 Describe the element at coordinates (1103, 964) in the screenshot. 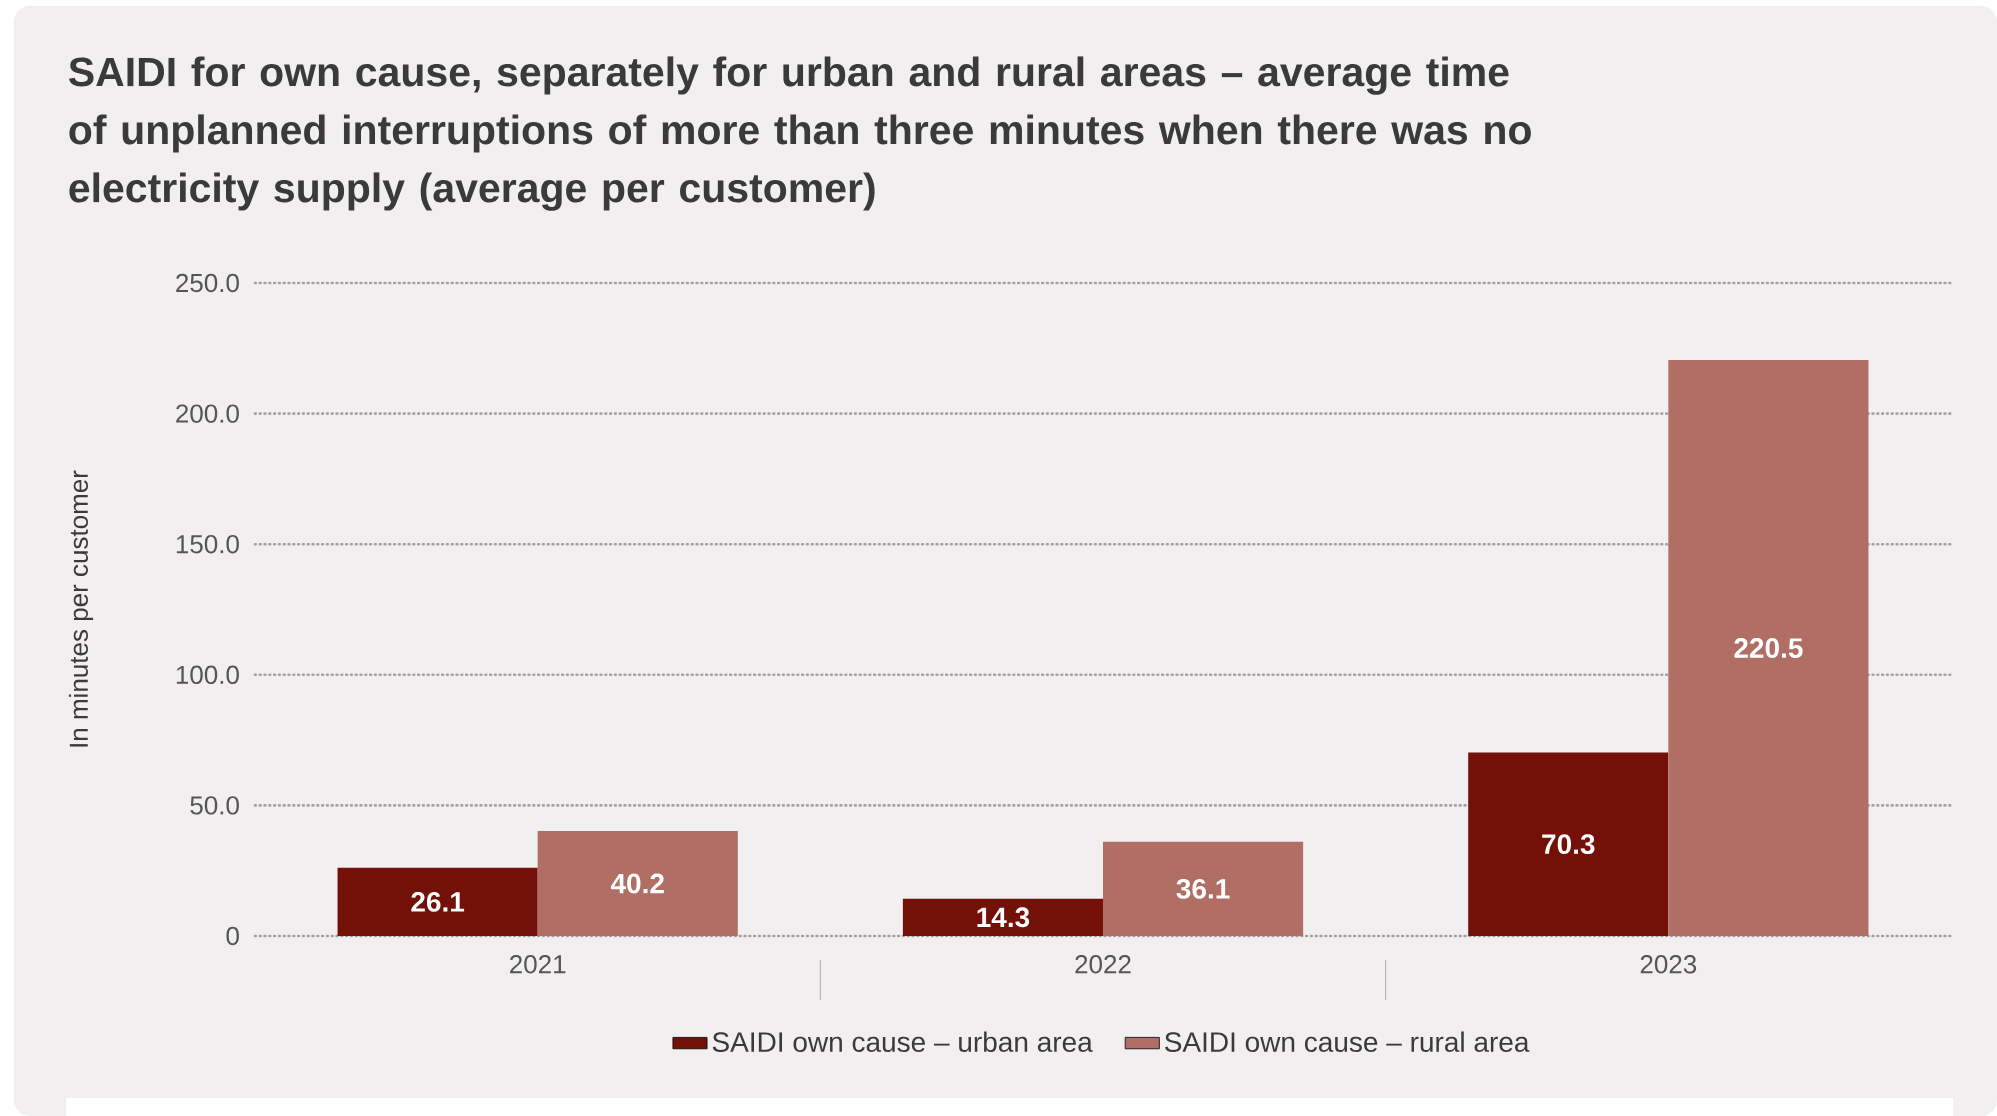

I see `x-tick-label: 2022` at that location.